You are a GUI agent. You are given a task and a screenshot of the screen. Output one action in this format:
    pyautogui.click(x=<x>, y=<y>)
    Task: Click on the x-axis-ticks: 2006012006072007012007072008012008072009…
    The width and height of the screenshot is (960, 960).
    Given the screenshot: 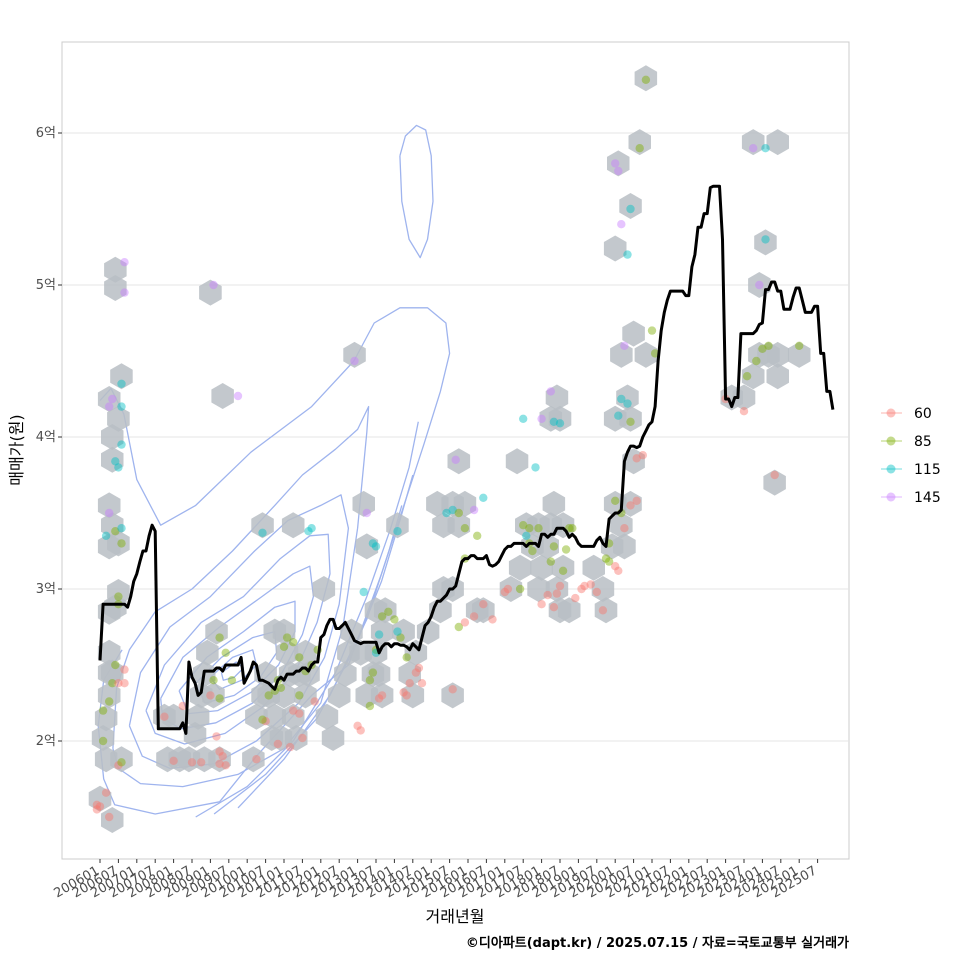 What is the action you would take?
    pyautogui.click(x=436, y=880)
    